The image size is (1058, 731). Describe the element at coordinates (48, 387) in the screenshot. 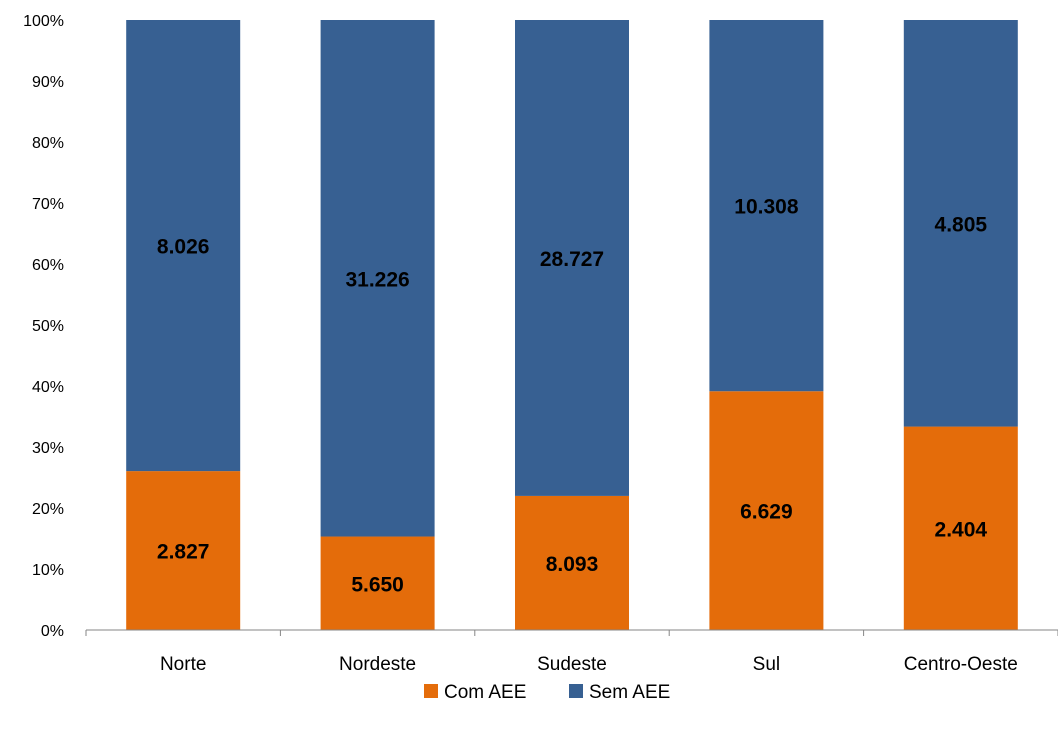

I see `y-tick-label: 40%` at that location.